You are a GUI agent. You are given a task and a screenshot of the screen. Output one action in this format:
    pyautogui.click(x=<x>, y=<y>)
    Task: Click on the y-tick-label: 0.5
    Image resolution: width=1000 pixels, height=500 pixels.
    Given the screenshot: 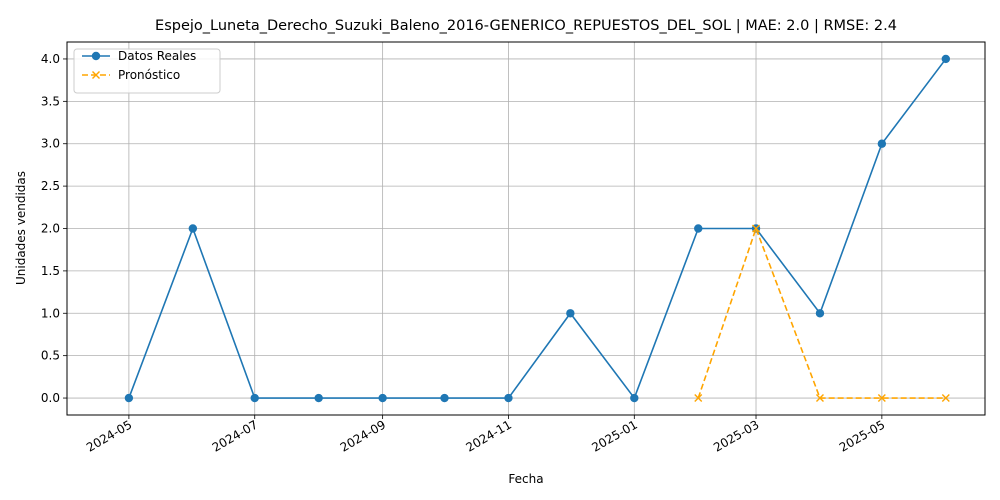 What is the action you would take?
    pyautogui.click(x=50, y=356)
    